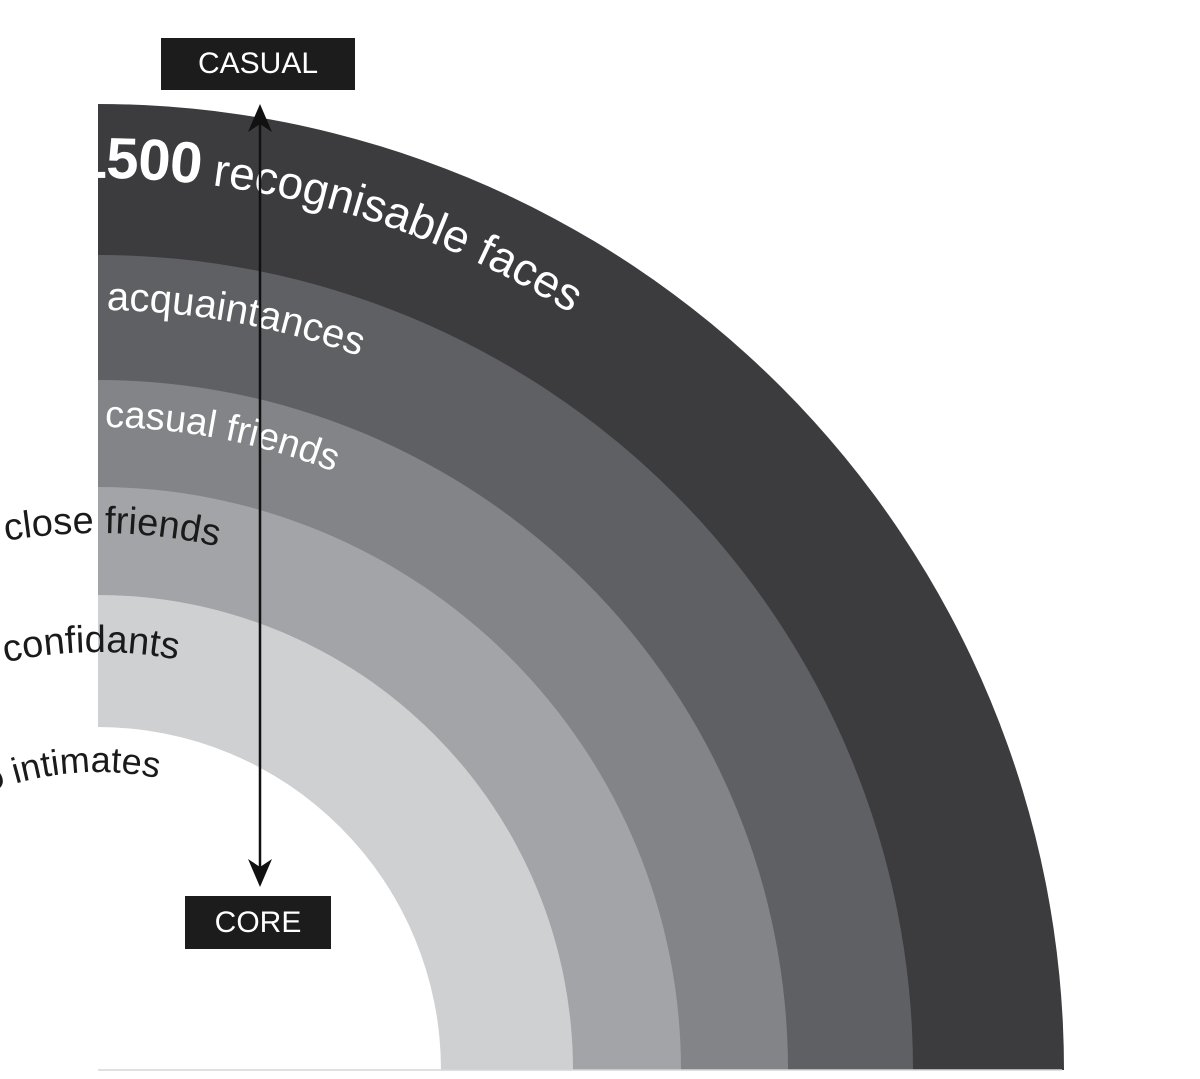 The width and height of the screenshot is (1200, 1079). Describe the element at coordinates (258, 922) in the screenshot. I see `core-label: CORE` at that location.